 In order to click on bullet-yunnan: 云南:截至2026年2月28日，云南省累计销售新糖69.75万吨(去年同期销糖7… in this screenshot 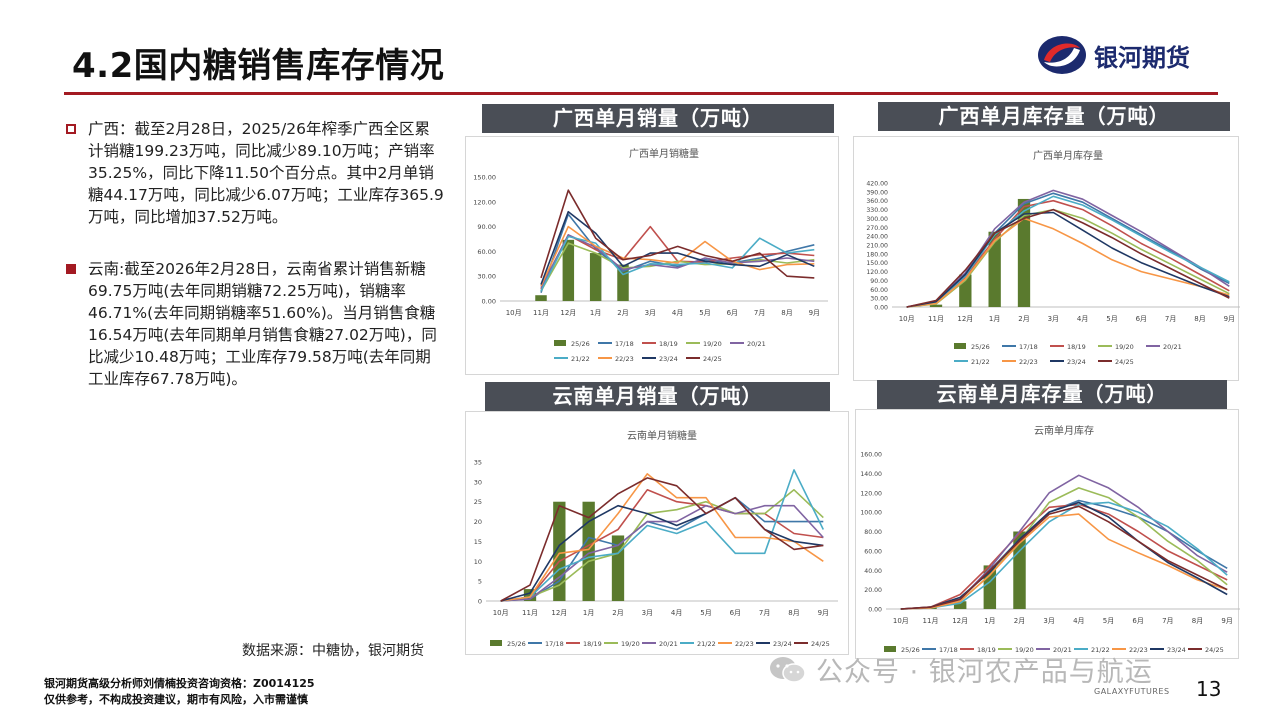, I will do `click(254, 324)`.